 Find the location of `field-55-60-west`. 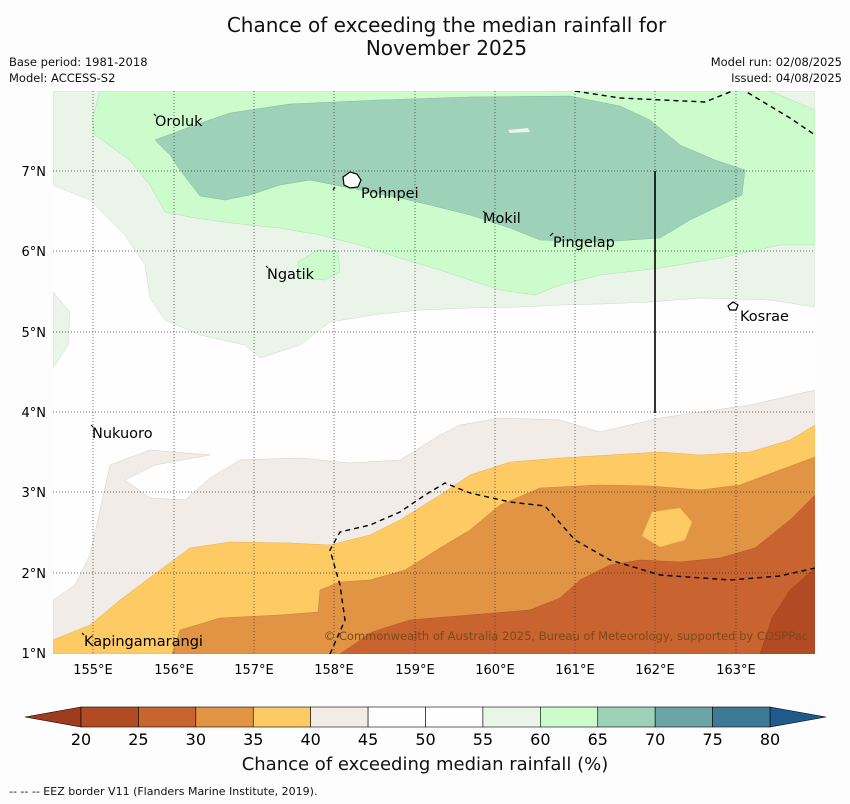

field-55-60-west is located at coordinates (62, 330).